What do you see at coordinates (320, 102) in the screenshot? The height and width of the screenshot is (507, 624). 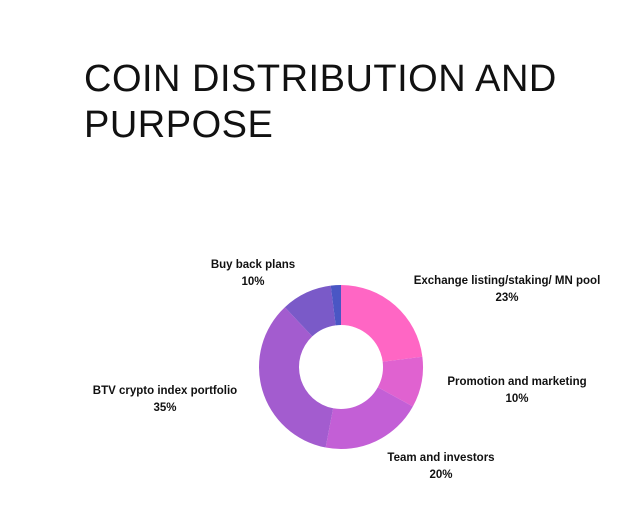 I see `page-title: COIN DISTRIBUTION AND PURPOSE` at bounding box center [320, 102].